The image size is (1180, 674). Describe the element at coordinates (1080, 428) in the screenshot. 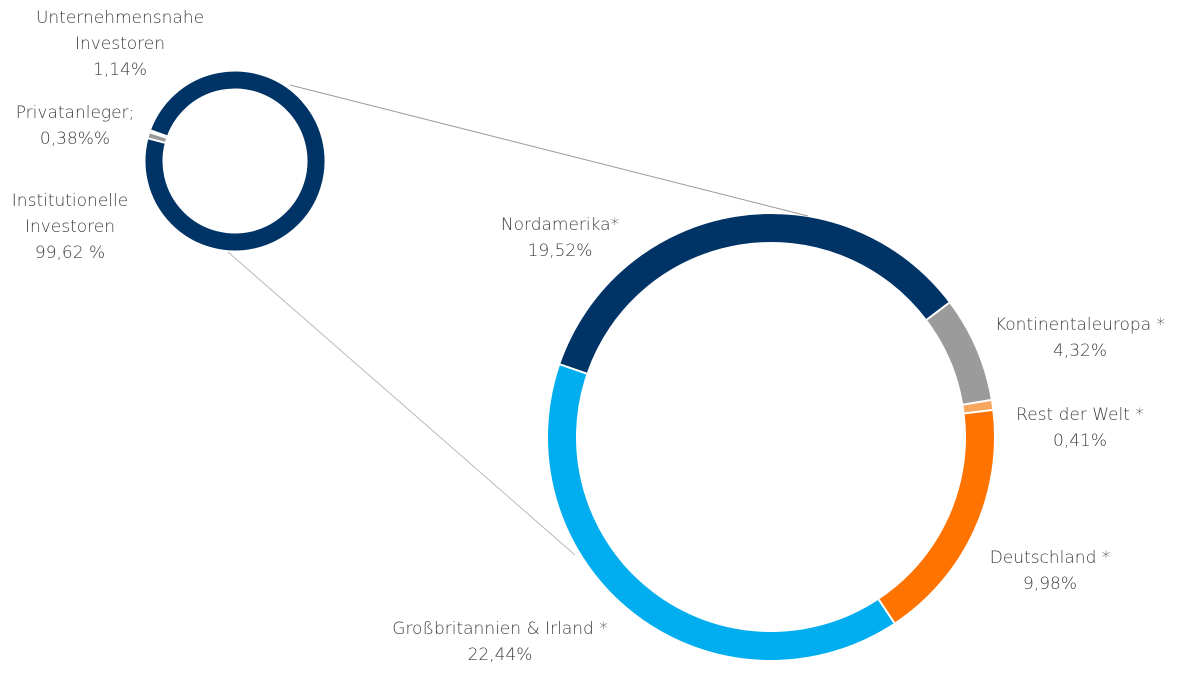

I see `data-label: Rest der Welt * 0,41%` at that location.